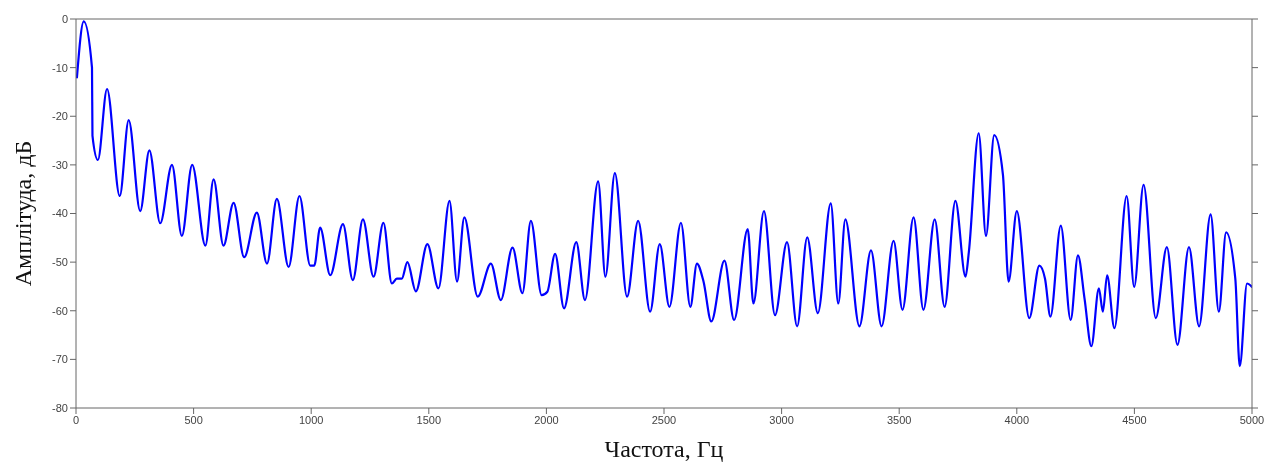 The width and height of the screenshot is (1282, 473). What do you see at coordinates (664, 449) in the screenshot?
I see `x-axis-title: Частота, Гц` at bounding box center [664, 449].